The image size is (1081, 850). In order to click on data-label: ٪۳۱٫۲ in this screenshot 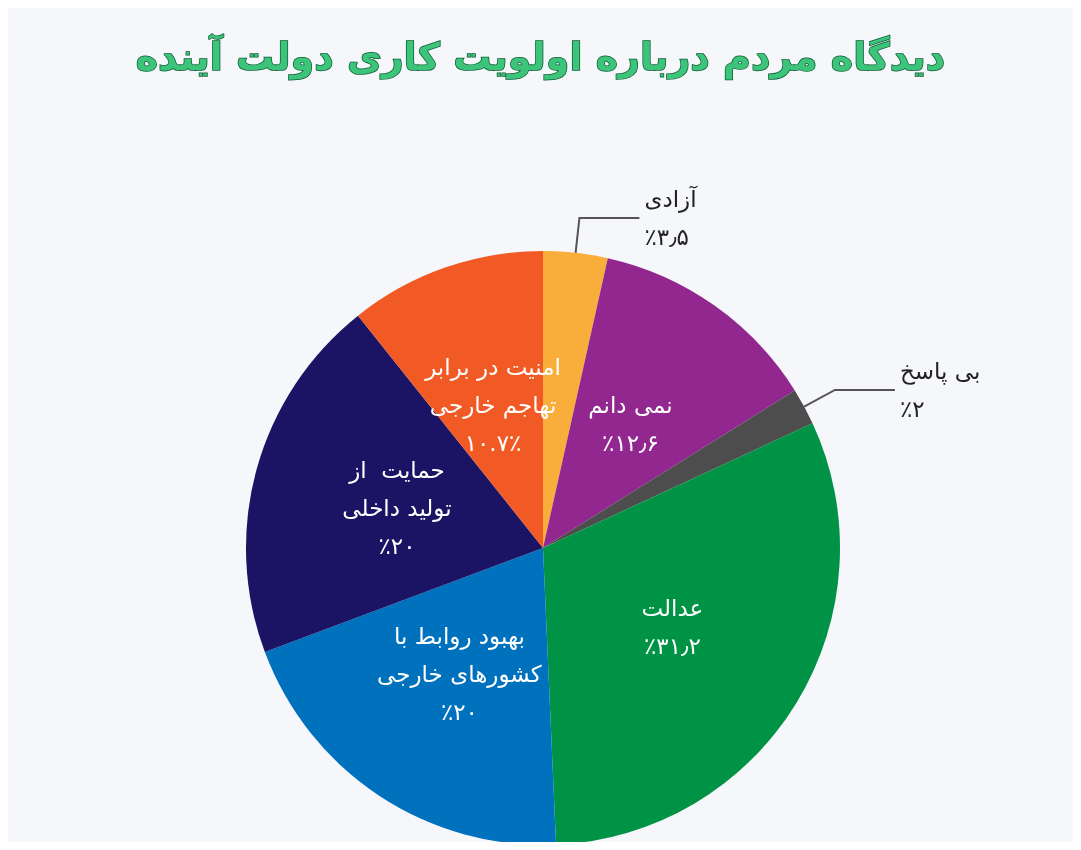, I will do `click(672, 645)`.